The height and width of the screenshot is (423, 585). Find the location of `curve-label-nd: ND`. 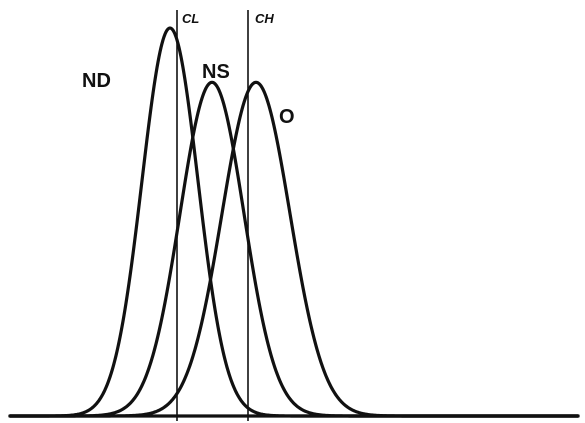

curve-label-nd: ND is located at coordinates (96, 81).